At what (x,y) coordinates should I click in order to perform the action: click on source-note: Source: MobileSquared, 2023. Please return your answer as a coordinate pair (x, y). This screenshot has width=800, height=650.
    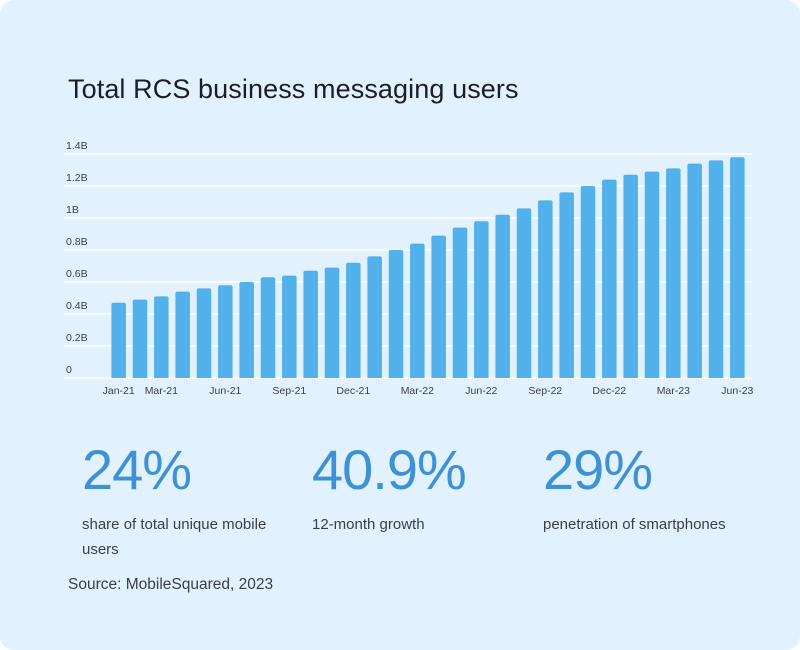
    Looking at the image, I should click on (171, 584).